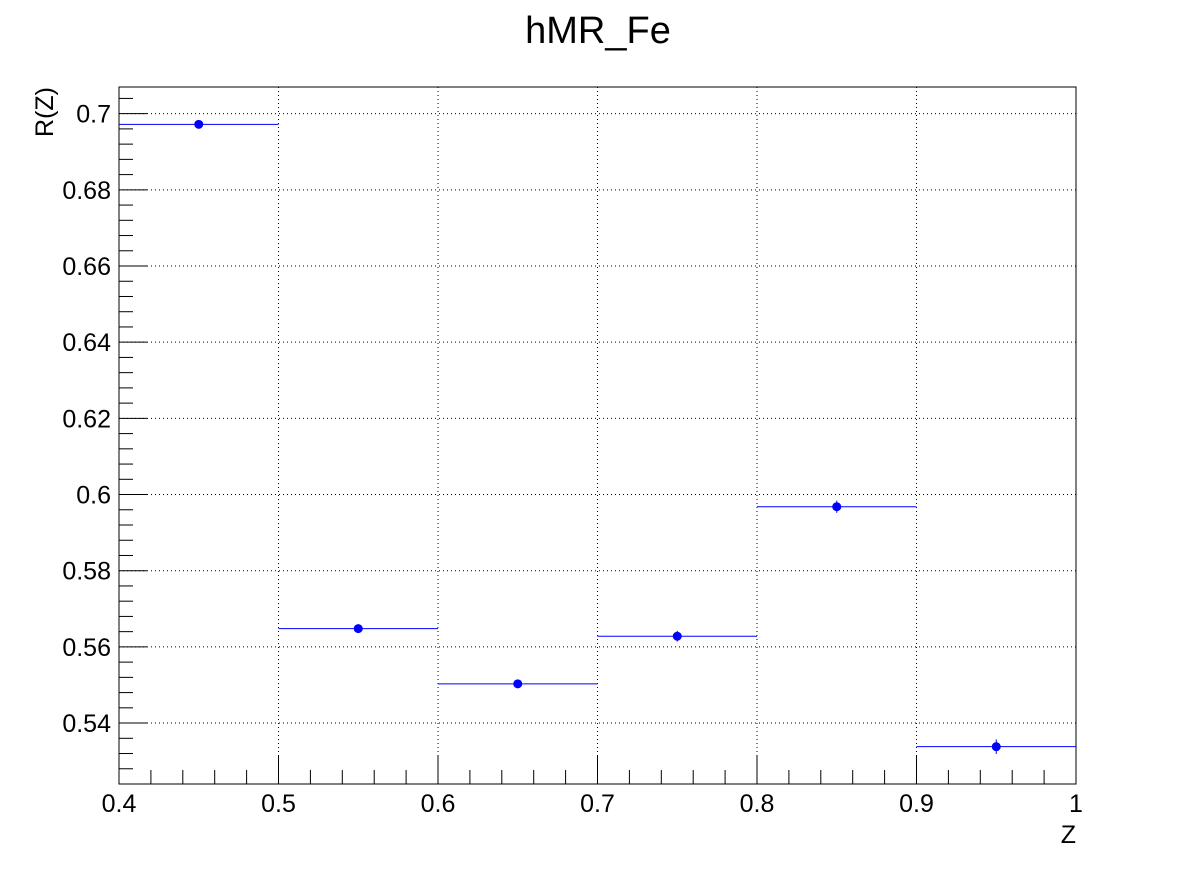 This screenshot has height=872, width=1196. I want to click on x-tick-label: 1, so click(1076, 804).